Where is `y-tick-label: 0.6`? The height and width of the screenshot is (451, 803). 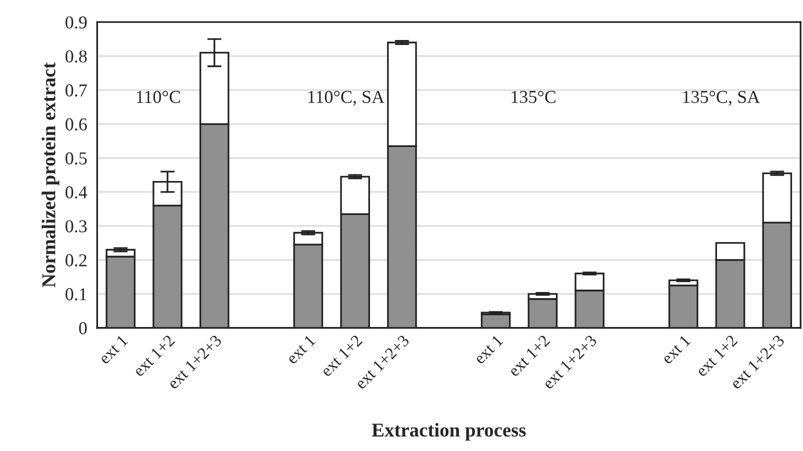
y-tick-label: 0.6 is located at coordinates (76, 124).